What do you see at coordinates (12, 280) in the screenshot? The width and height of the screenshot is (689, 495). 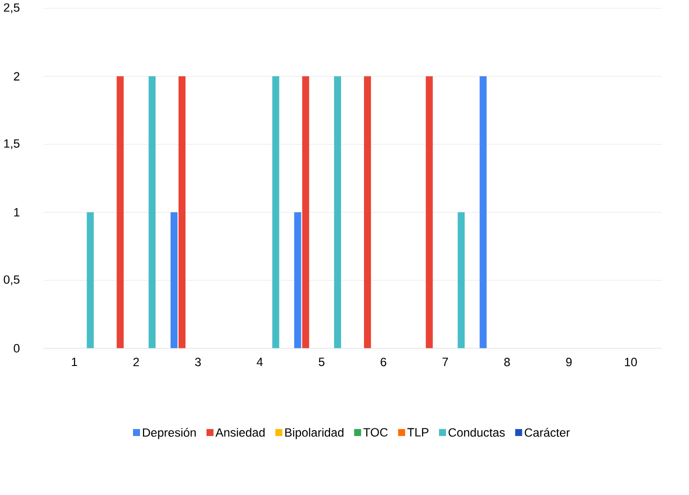 I see `y-tick-label: 0,5` at bounding box center [12, 280].